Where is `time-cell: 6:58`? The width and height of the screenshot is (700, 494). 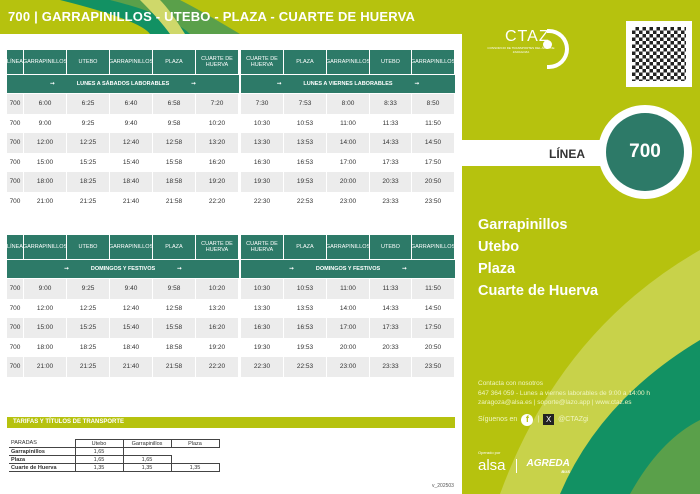 time-cell: 6:58 is located at coordinates (174, 104).